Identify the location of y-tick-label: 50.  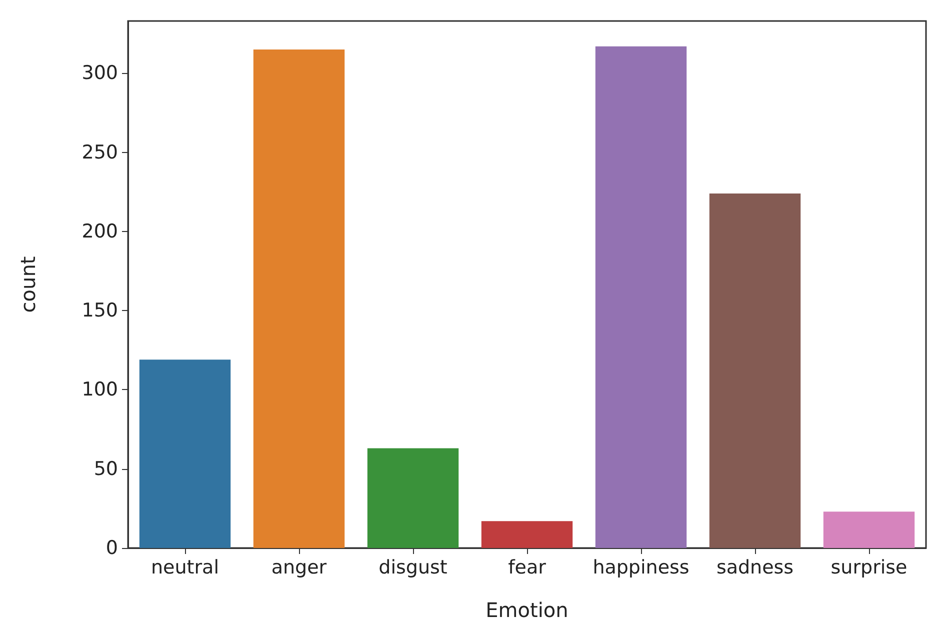
(106, 469).